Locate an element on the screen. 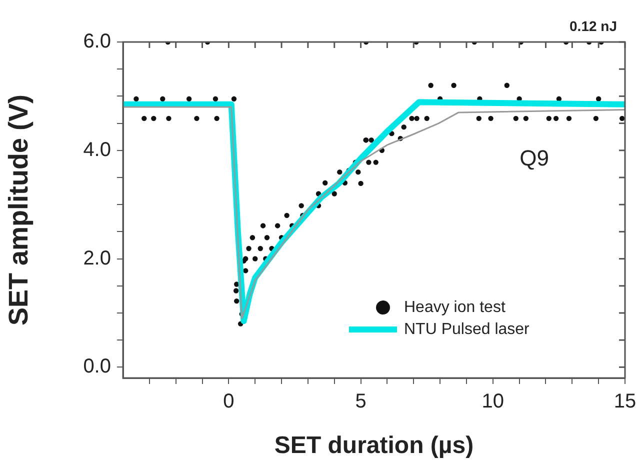 This screenshot has width=644, height=465. text: 0.12 nJ is located at coordinates (593, 26).